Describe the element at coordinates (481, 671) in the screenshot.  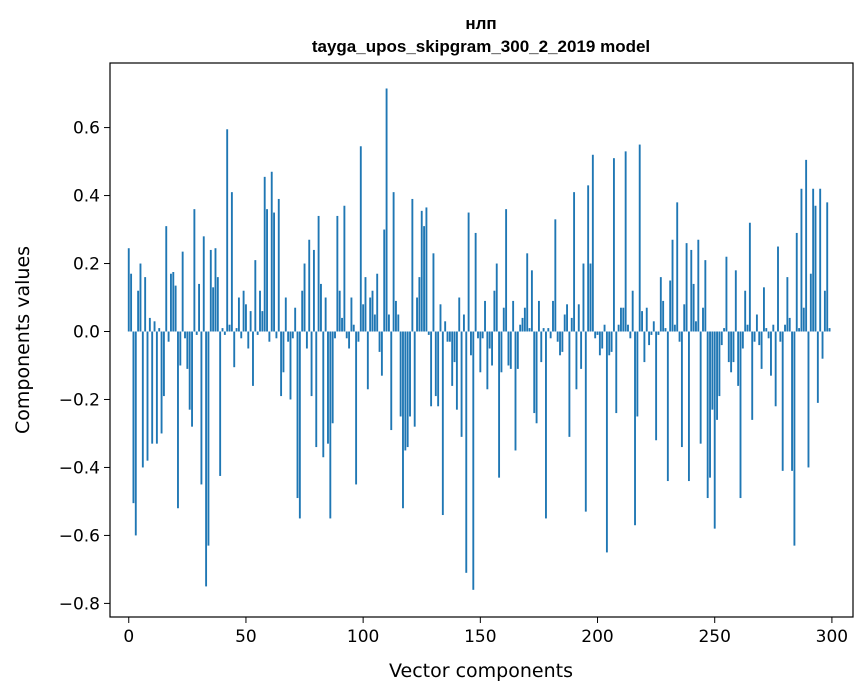
I see `x-axis-label: Vector components` at that location.